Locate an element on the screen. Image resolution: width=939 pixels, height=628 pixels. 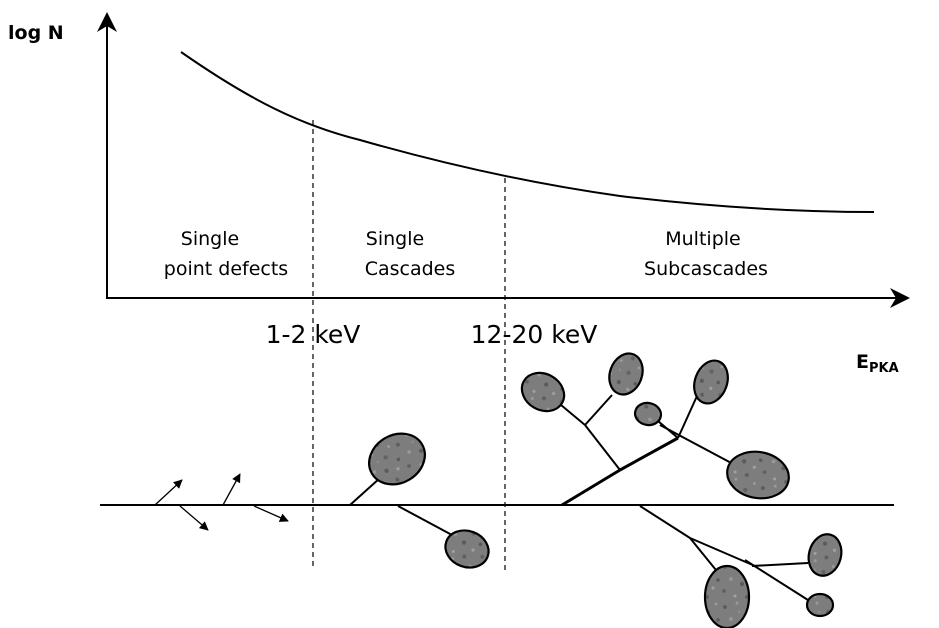
x-axis-label: EPKA is located at coordinates (877, 363).